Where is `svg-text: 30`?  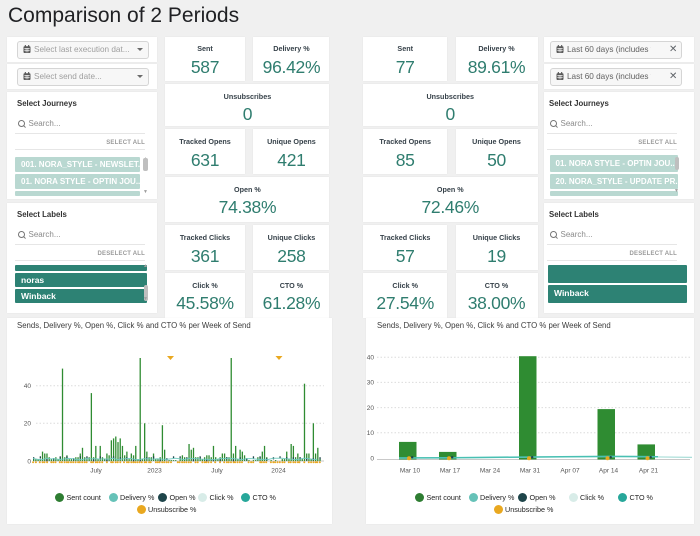 svg-text: 30 is located at coordinates (371, 383).